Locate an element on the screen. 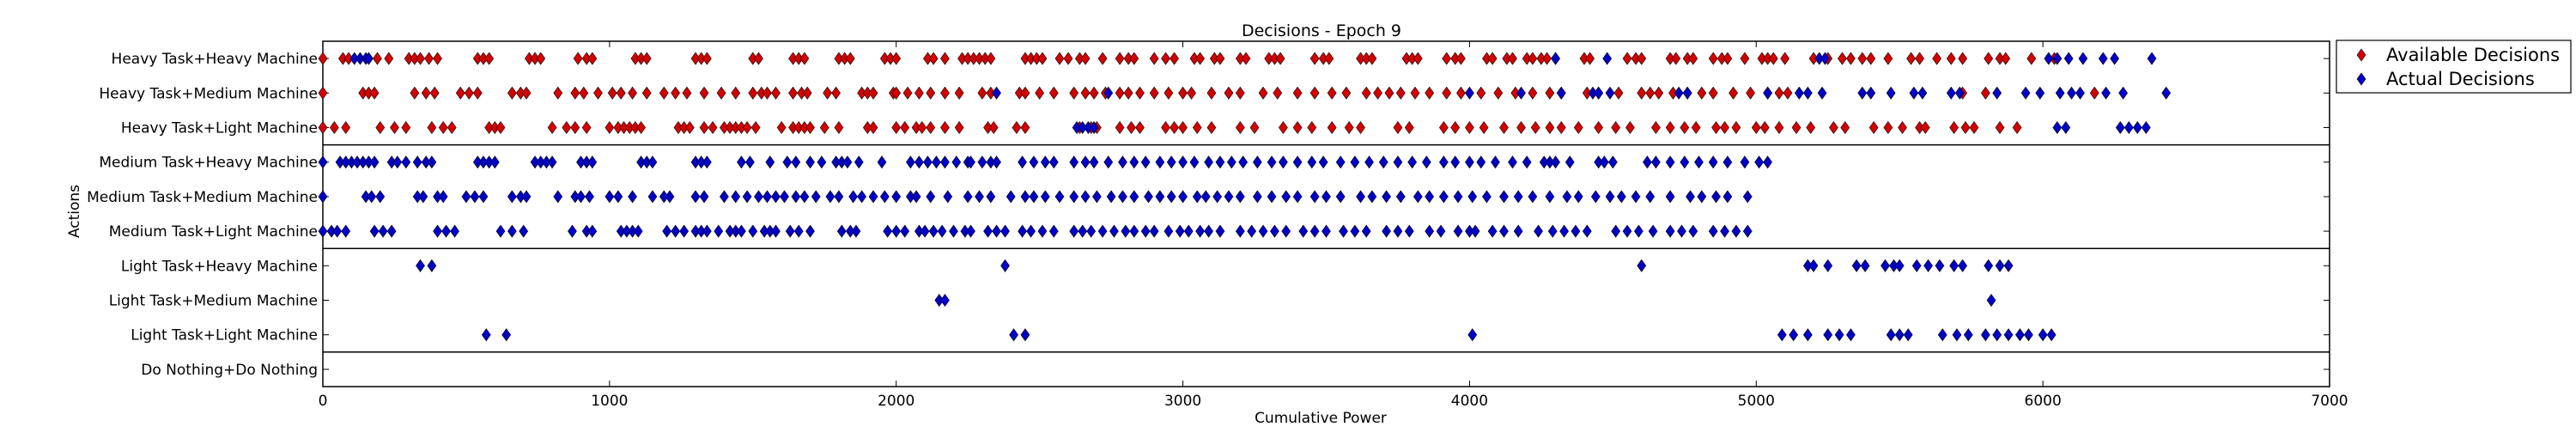  y-tick-label: Medium Task+Heavy Machine is located at coordinates (208, 163).